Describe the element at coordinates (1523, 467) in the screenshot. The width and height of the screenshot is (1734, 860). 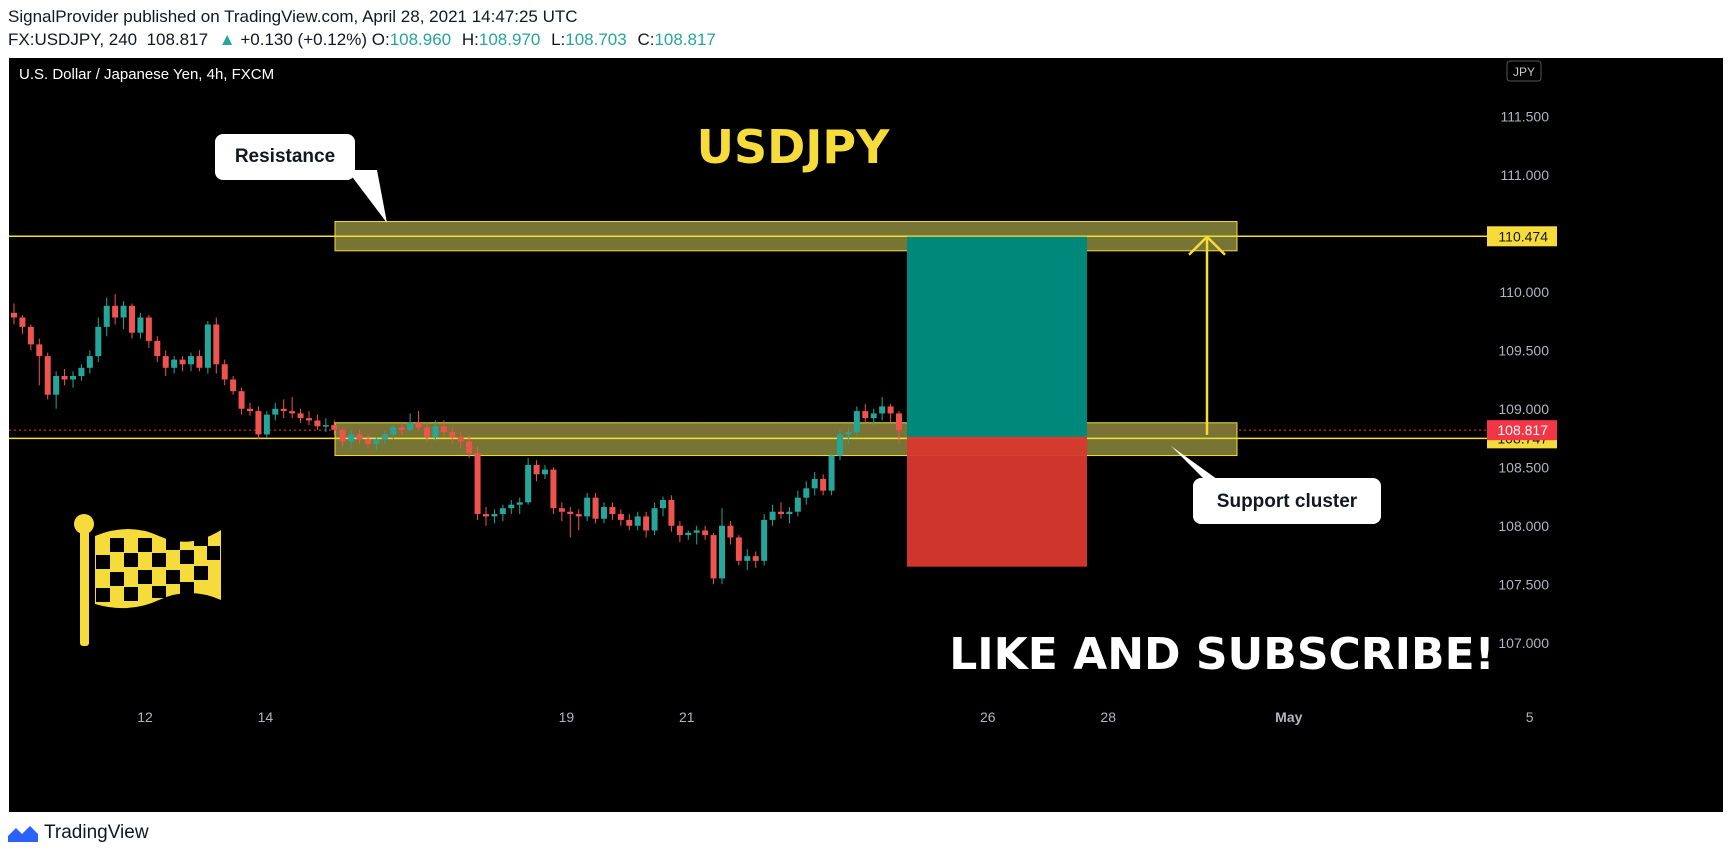
I see `y-tick-label: 108.500` at that location.